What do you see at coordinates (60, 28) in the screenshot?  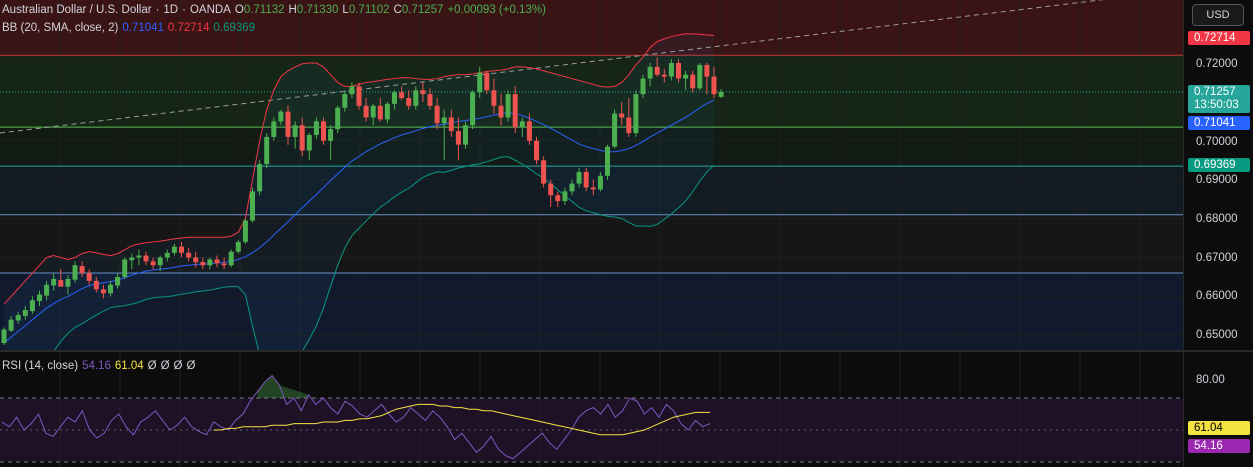 I see `bb-label: BB (20, SMA, close, 2)` at bounding box center [60, 28].